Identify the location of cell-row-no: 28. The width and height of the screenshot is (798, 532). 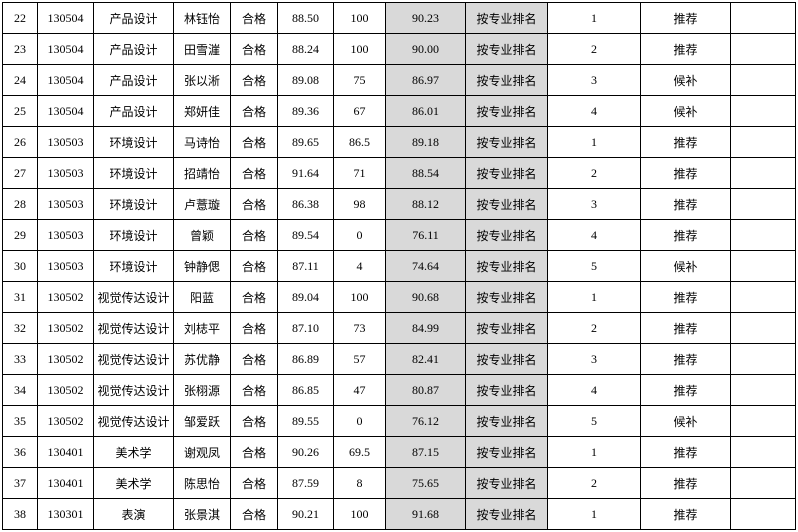
(20, 204).